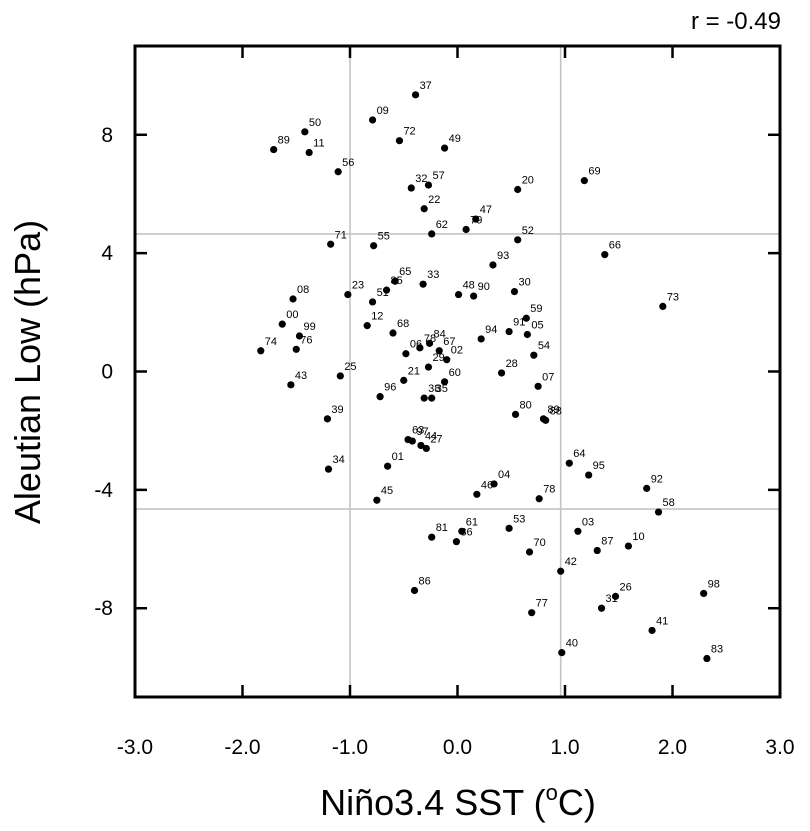  What do you see at coordinates (615, 246) in the screenshot?
I see `data-point-label: 66` at bounding box center [615, 246].